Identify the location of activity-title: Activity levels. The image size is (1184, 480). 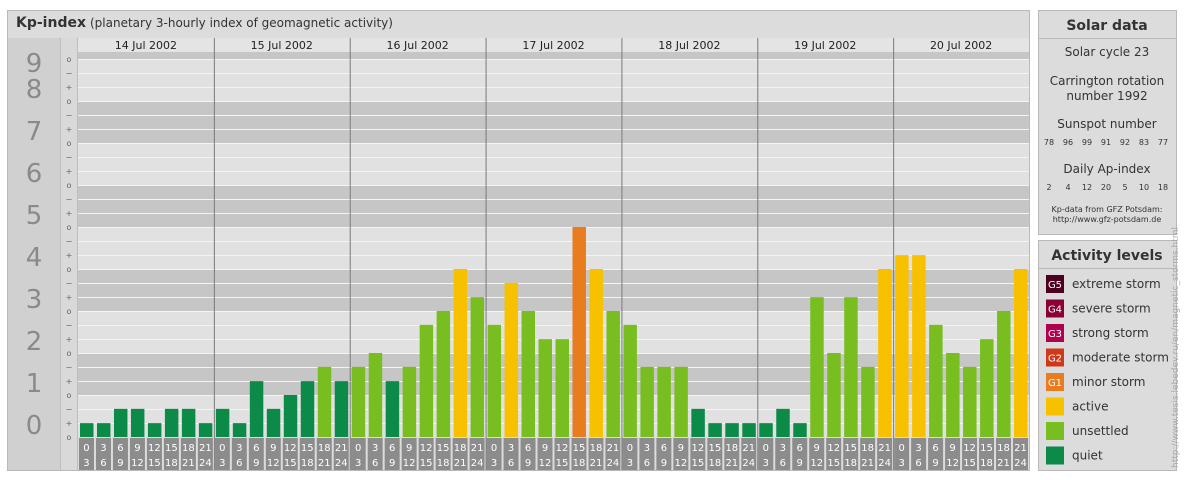
(1106, 256).